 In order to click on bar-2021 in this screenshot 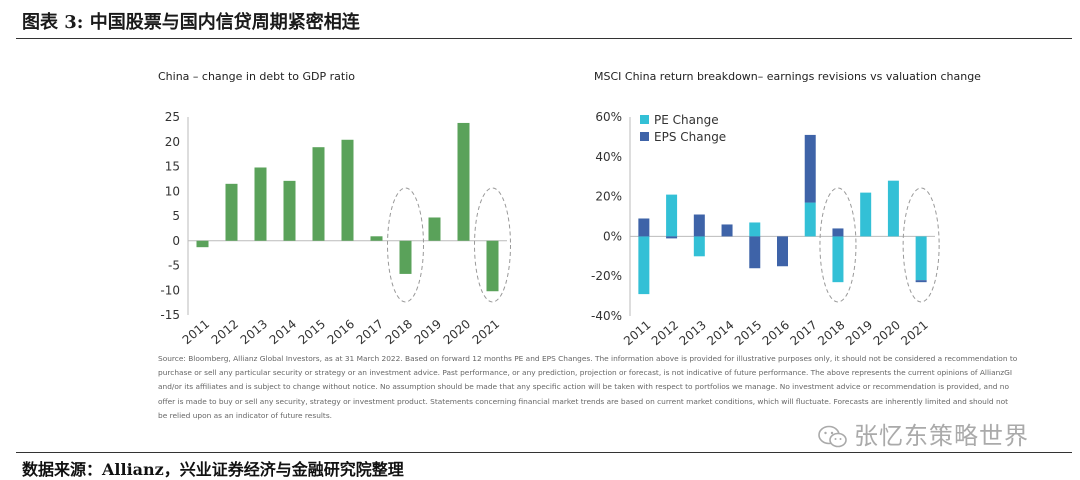, I will do `click(492, 266)`.